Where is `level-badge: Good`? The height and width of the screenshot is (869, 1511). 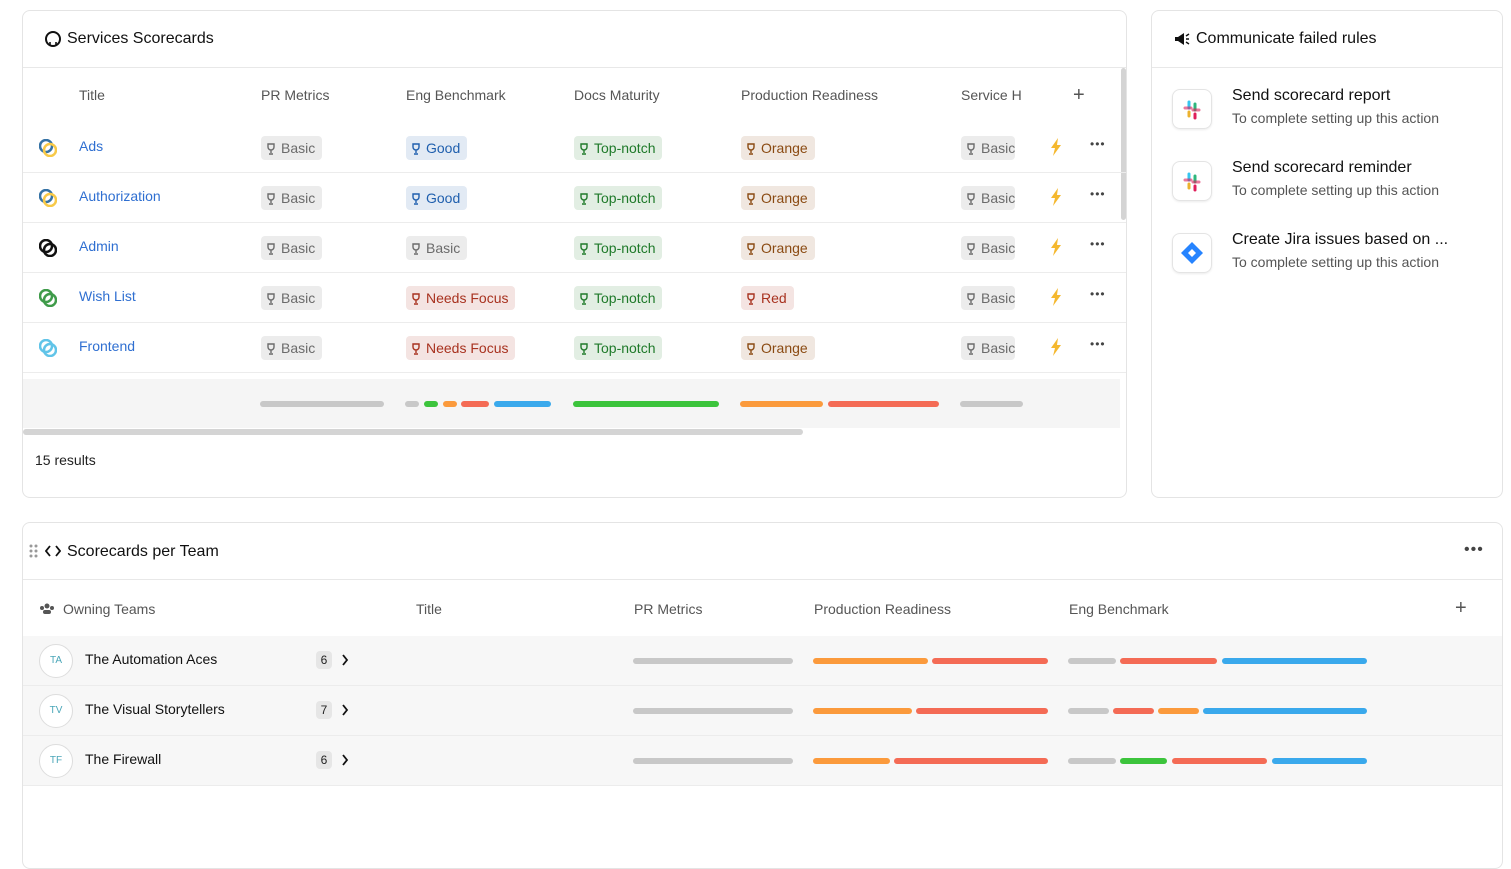 level-badge: Good is located at coordinates (437, 148).